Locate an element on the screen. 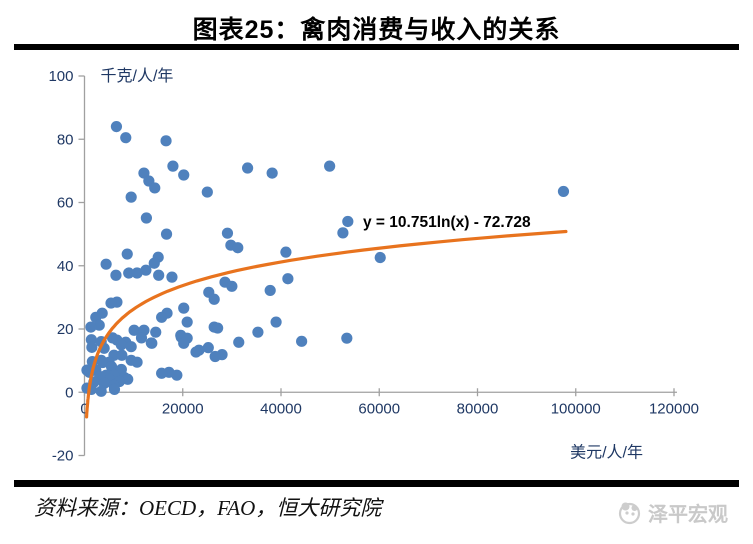  y-tick-label: -20 is located at coordinates (63, 456).